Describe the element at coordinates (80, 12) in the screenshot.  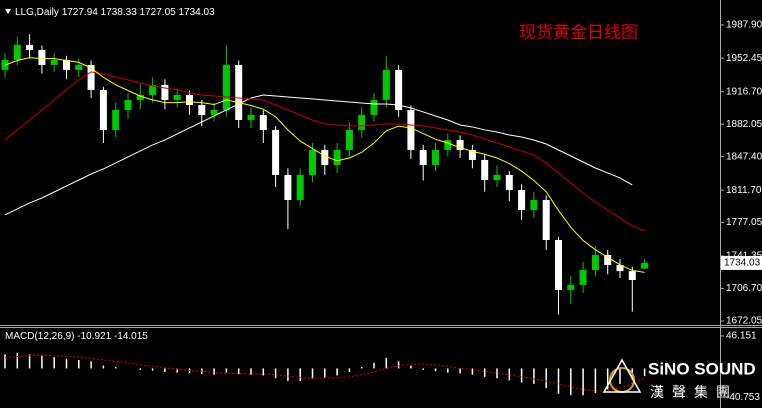
I see `open-value: 1727.94` at that location.